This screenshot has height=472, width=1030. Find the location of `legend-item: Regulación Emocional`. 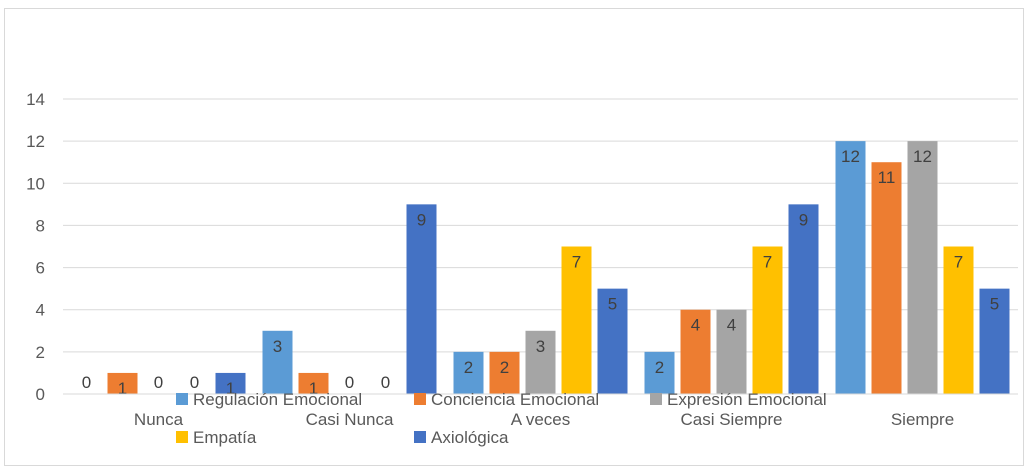

legend-item: Regulación Emocional is located at coordinates (269, 399).